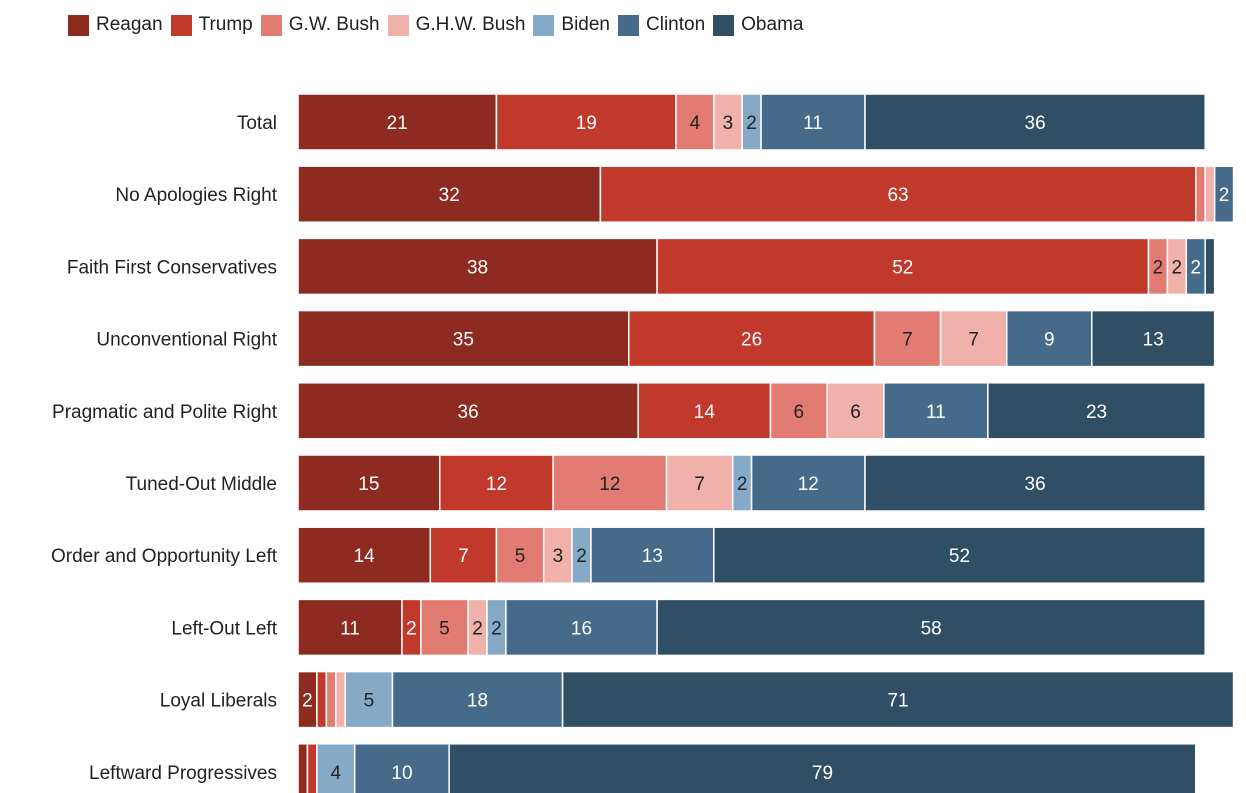  I want to click on category-label: Tuned-Out Middle, so click(201, 484).